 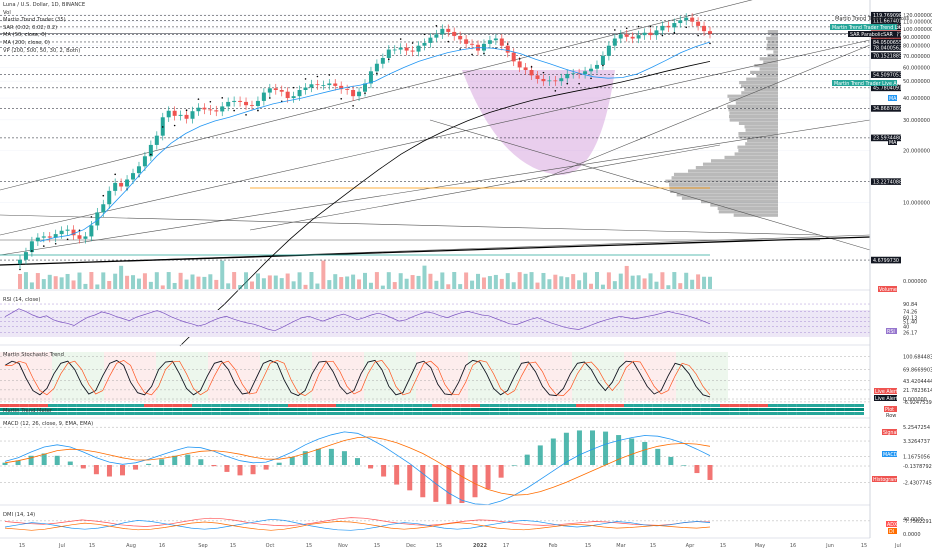 I want to click on legend-item-mtt: Martin Trend Trader (35), so click(x=44, y=21).